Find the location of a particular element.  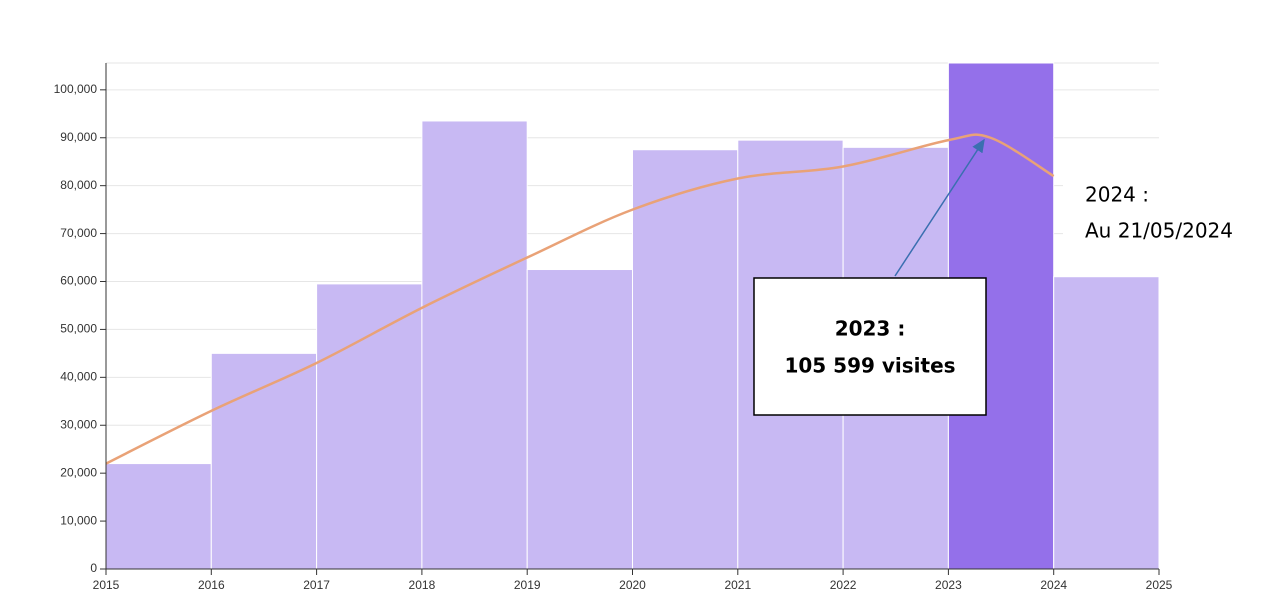

x-tick-label: 2023 is located at coordinates (948, 585).